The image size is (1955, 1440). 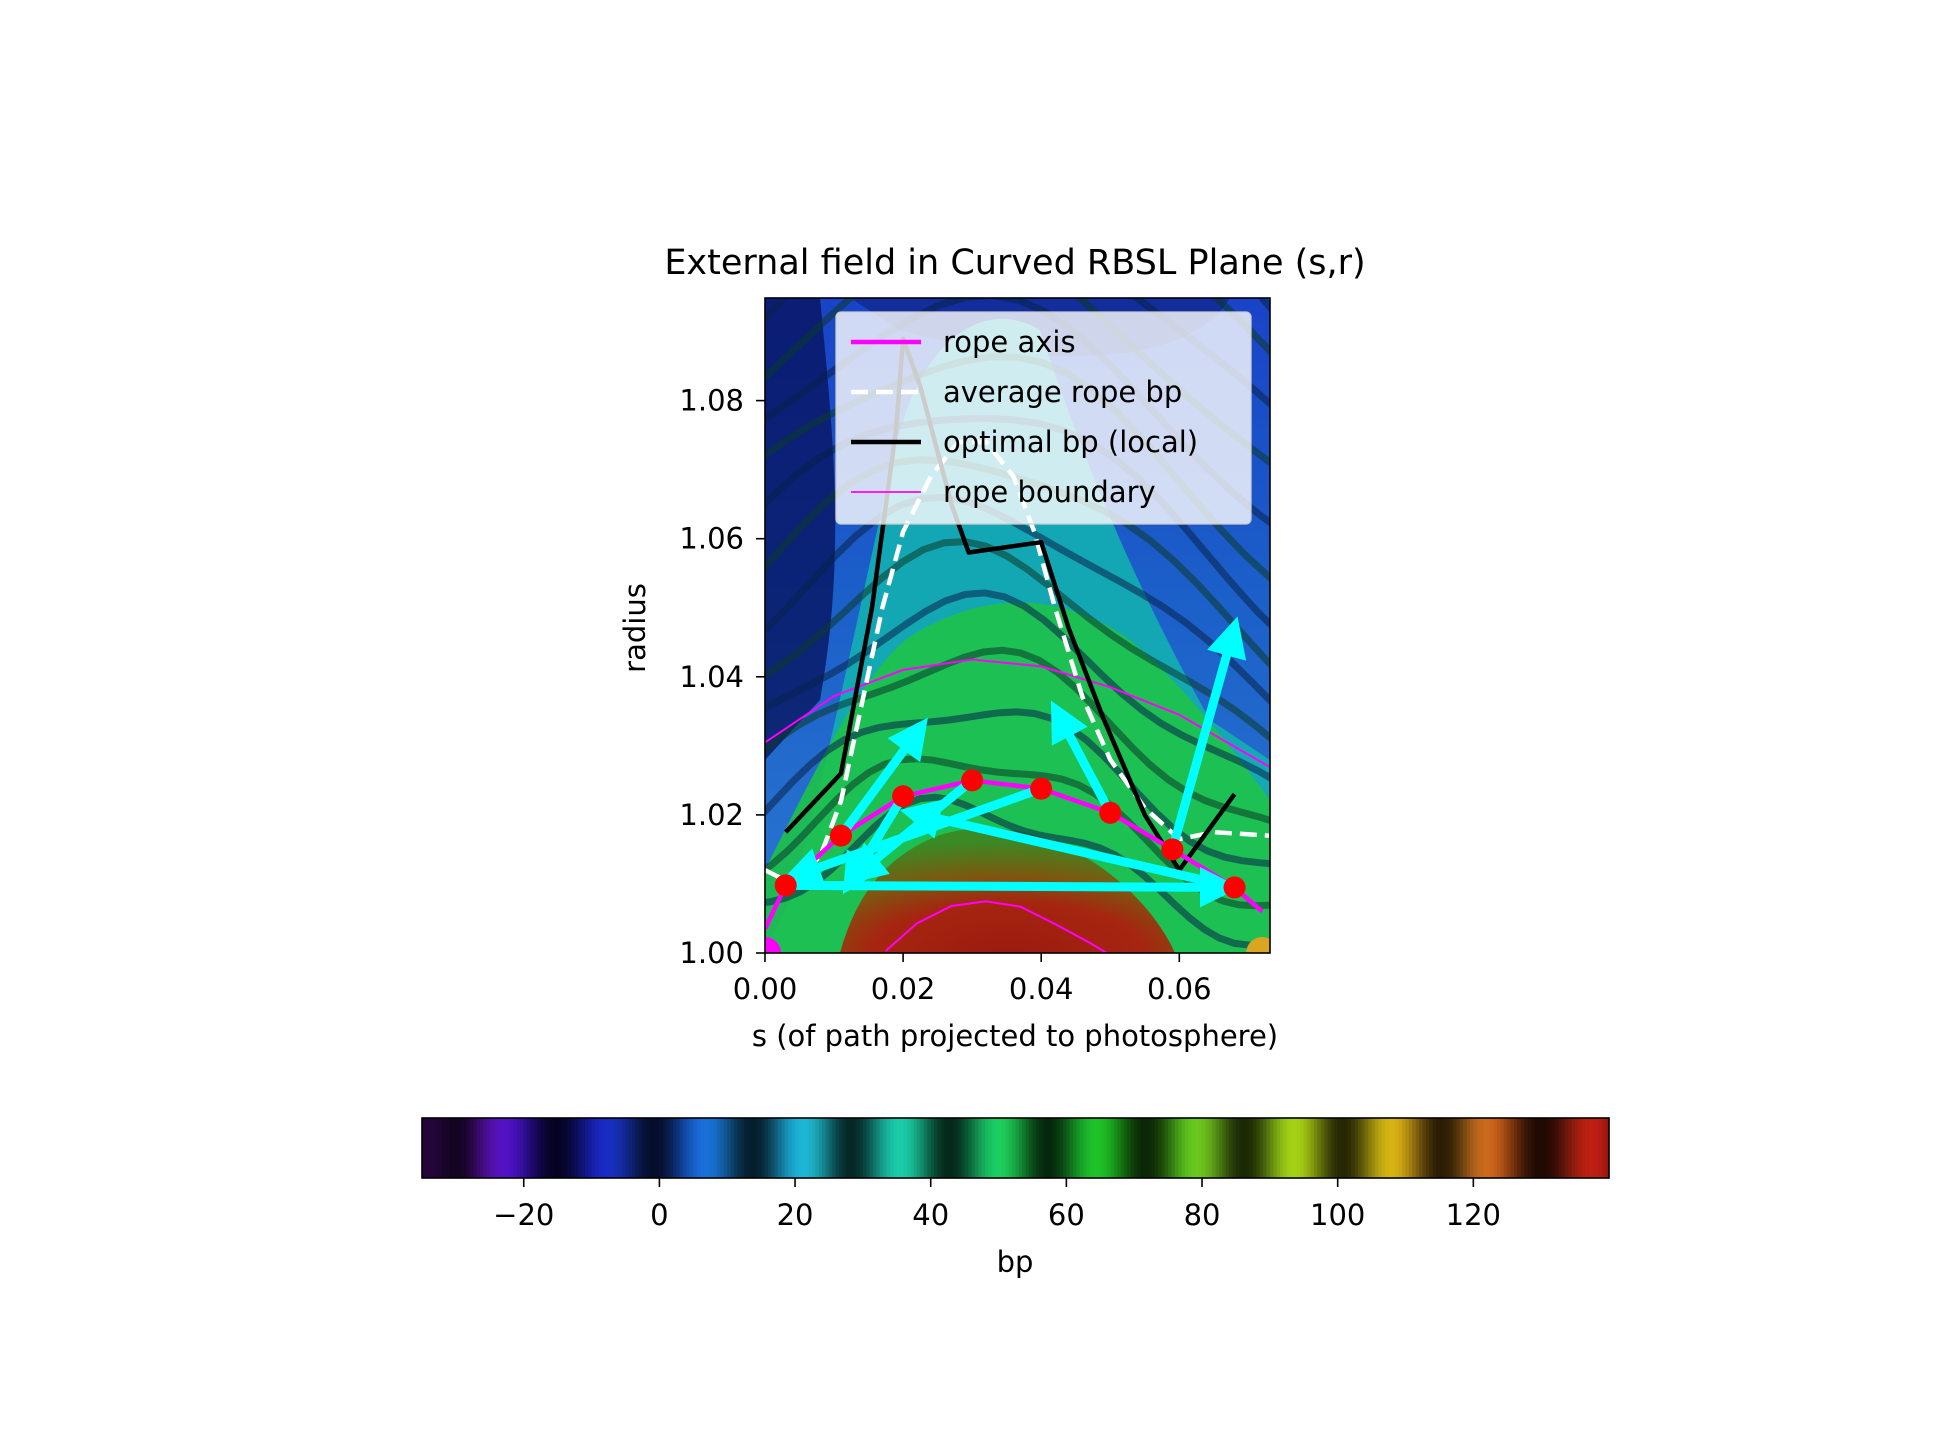 What do you see at coordinates (659, 1215) in the screenshot?
I see `colorbar-tick-label: 0` at bounding box center [659, 1215].